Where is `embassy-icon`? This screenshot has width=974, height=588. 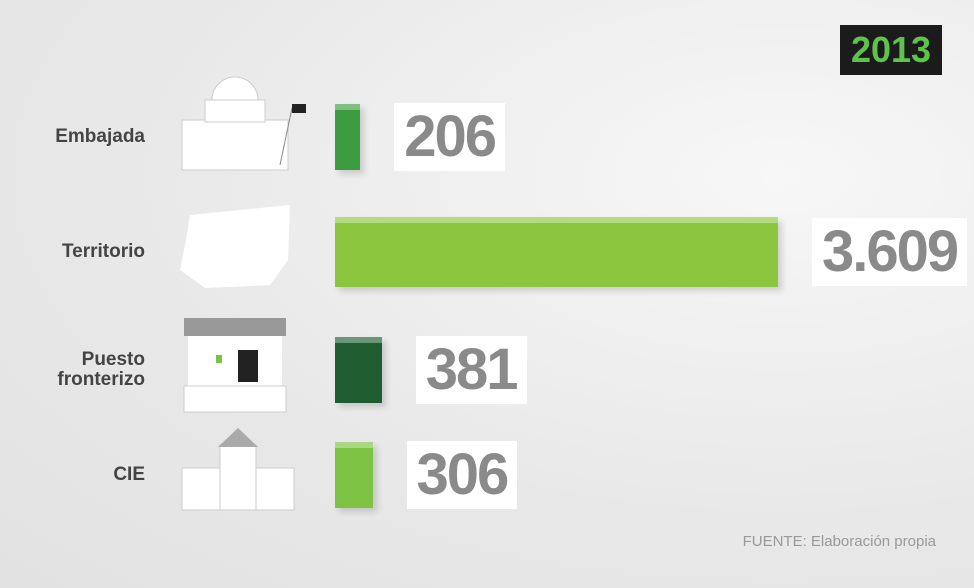 embassy-icon is located at coordinates (243, 123).